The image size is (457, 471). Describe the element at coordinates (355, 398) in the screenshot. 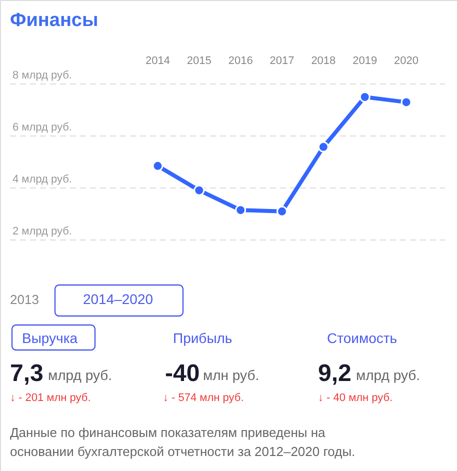

I see `text: ↓ - 40 млн руб.` at that location.